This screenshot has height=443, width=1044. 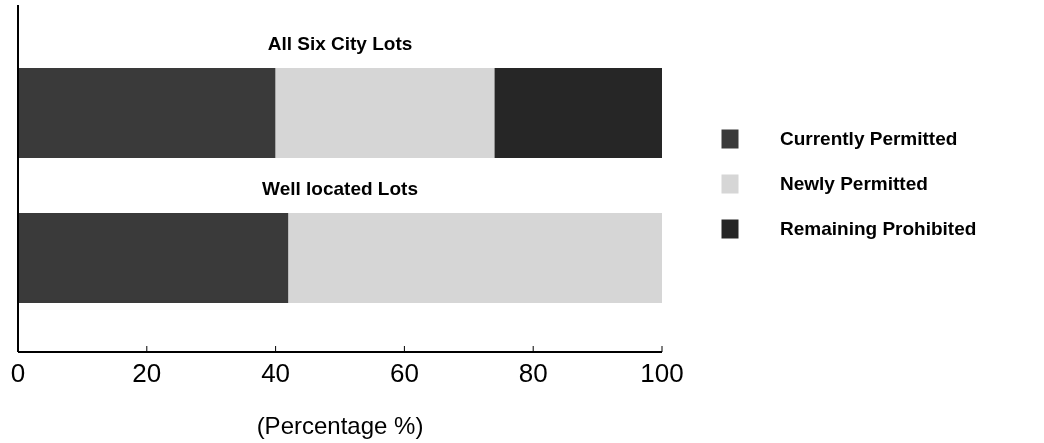 I want to click on legend-label: Remaining Prohibited, so click(x=878, y=228).